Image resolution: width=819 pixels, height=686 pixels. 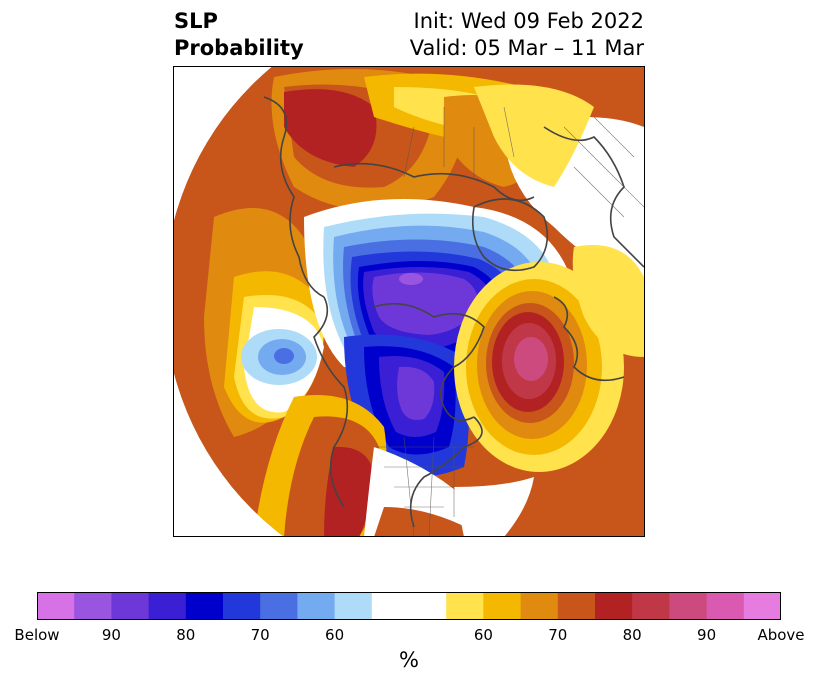 What do you see at coordinates (37, 635) in the screenshot?
I see `colorbar-tick-label: Below` at bounding box center [37, 635].